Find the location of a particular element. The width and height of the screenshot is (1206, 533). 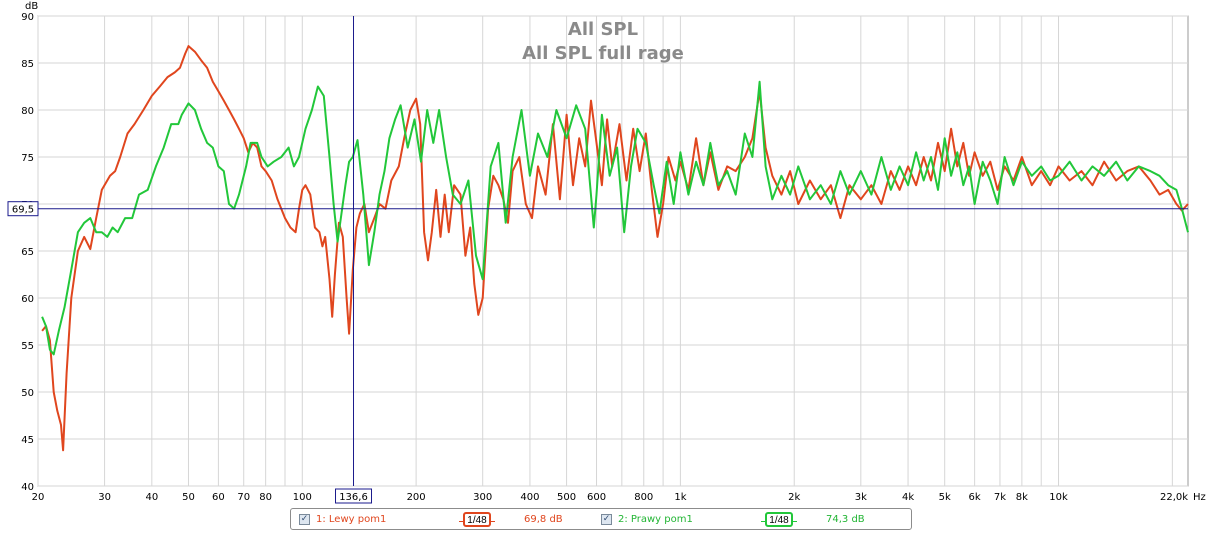

x-tick-label: 800 is located at coordinates (643, 497).